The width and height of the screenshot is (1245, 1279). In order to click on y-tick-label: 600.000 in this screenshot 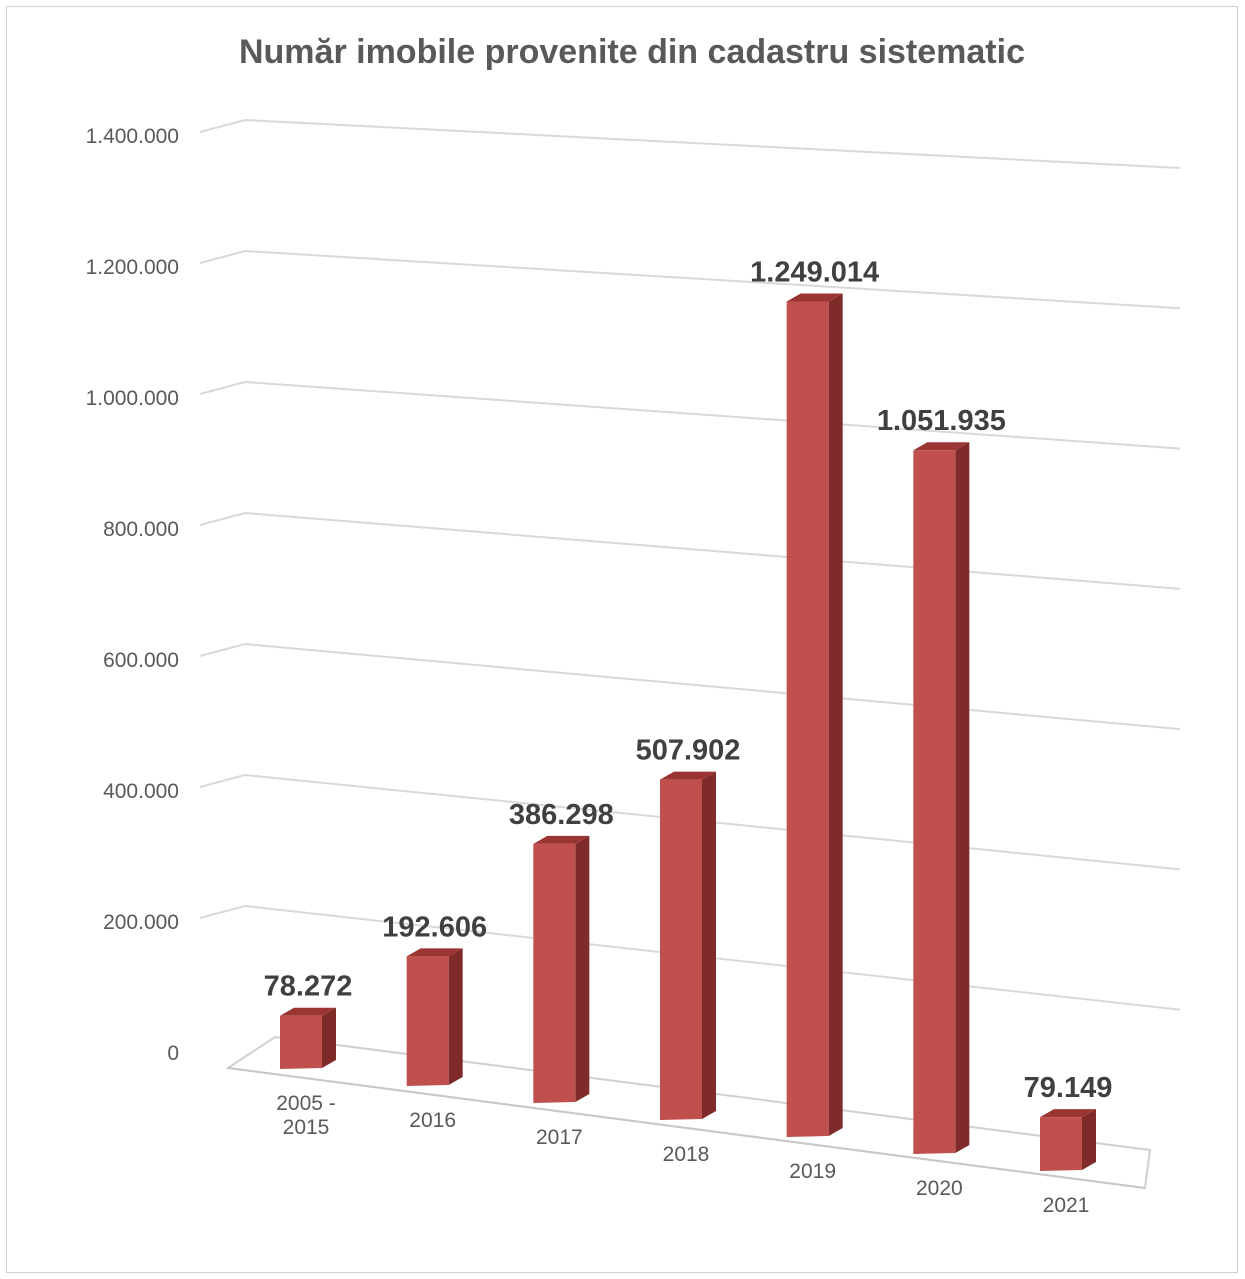, I will do `click(141, 660)`.